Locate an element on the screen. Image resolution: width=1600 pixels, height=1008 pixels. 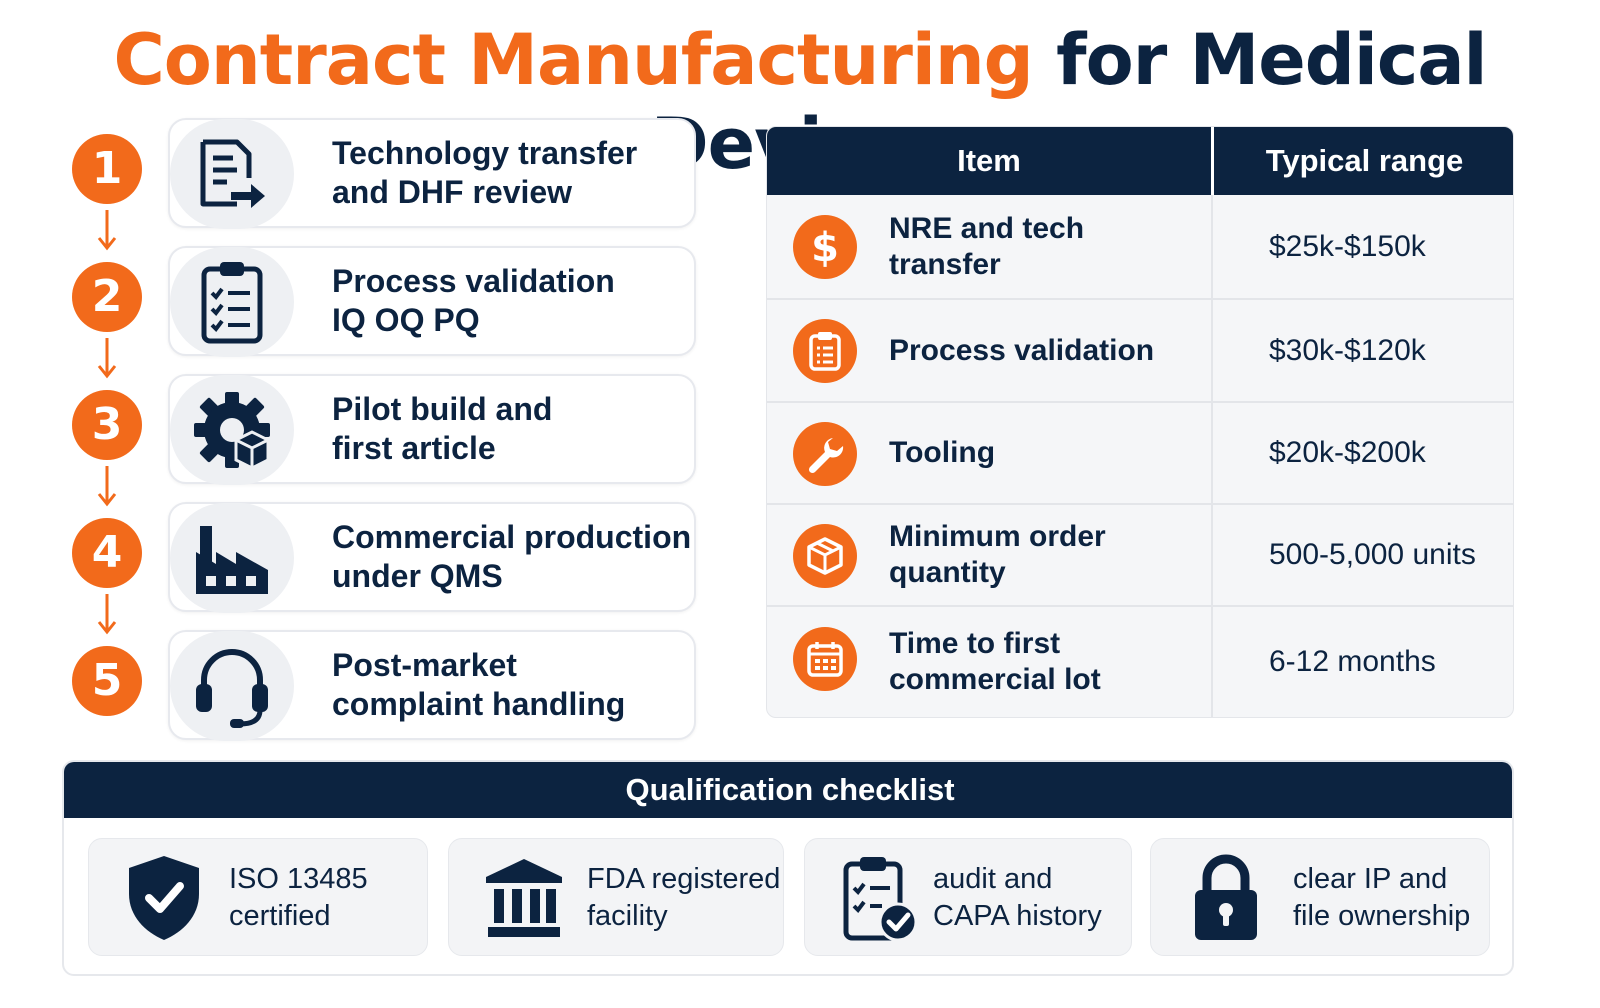
step-label-4-line2: under QMS is located at coordinates (417, 576).